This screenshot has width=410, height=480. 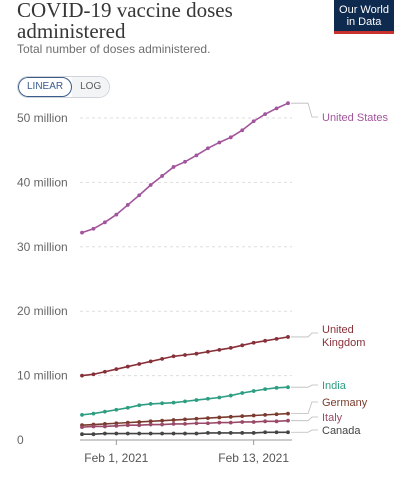 What do you see at coordinates (338, 330) in the screenshot?
I see `series-label: United` at bounding box center [338, 330].